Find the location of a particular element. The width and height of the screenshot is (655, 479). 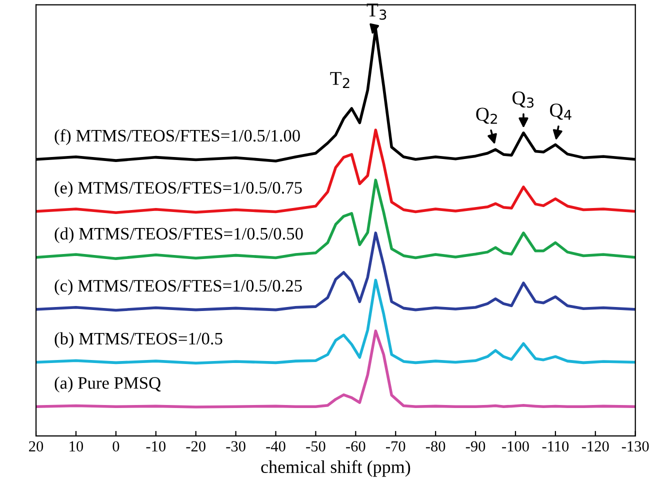

annotation: Q$_{3}$ is located at coordinates (523, 99).